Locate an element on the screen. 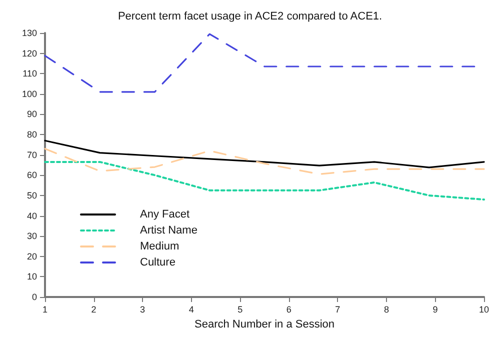 Image resolution: width=500 pixels, height=341 pixels. x-axis-title: Search Number in a Session is located at coordinates (264, 324).